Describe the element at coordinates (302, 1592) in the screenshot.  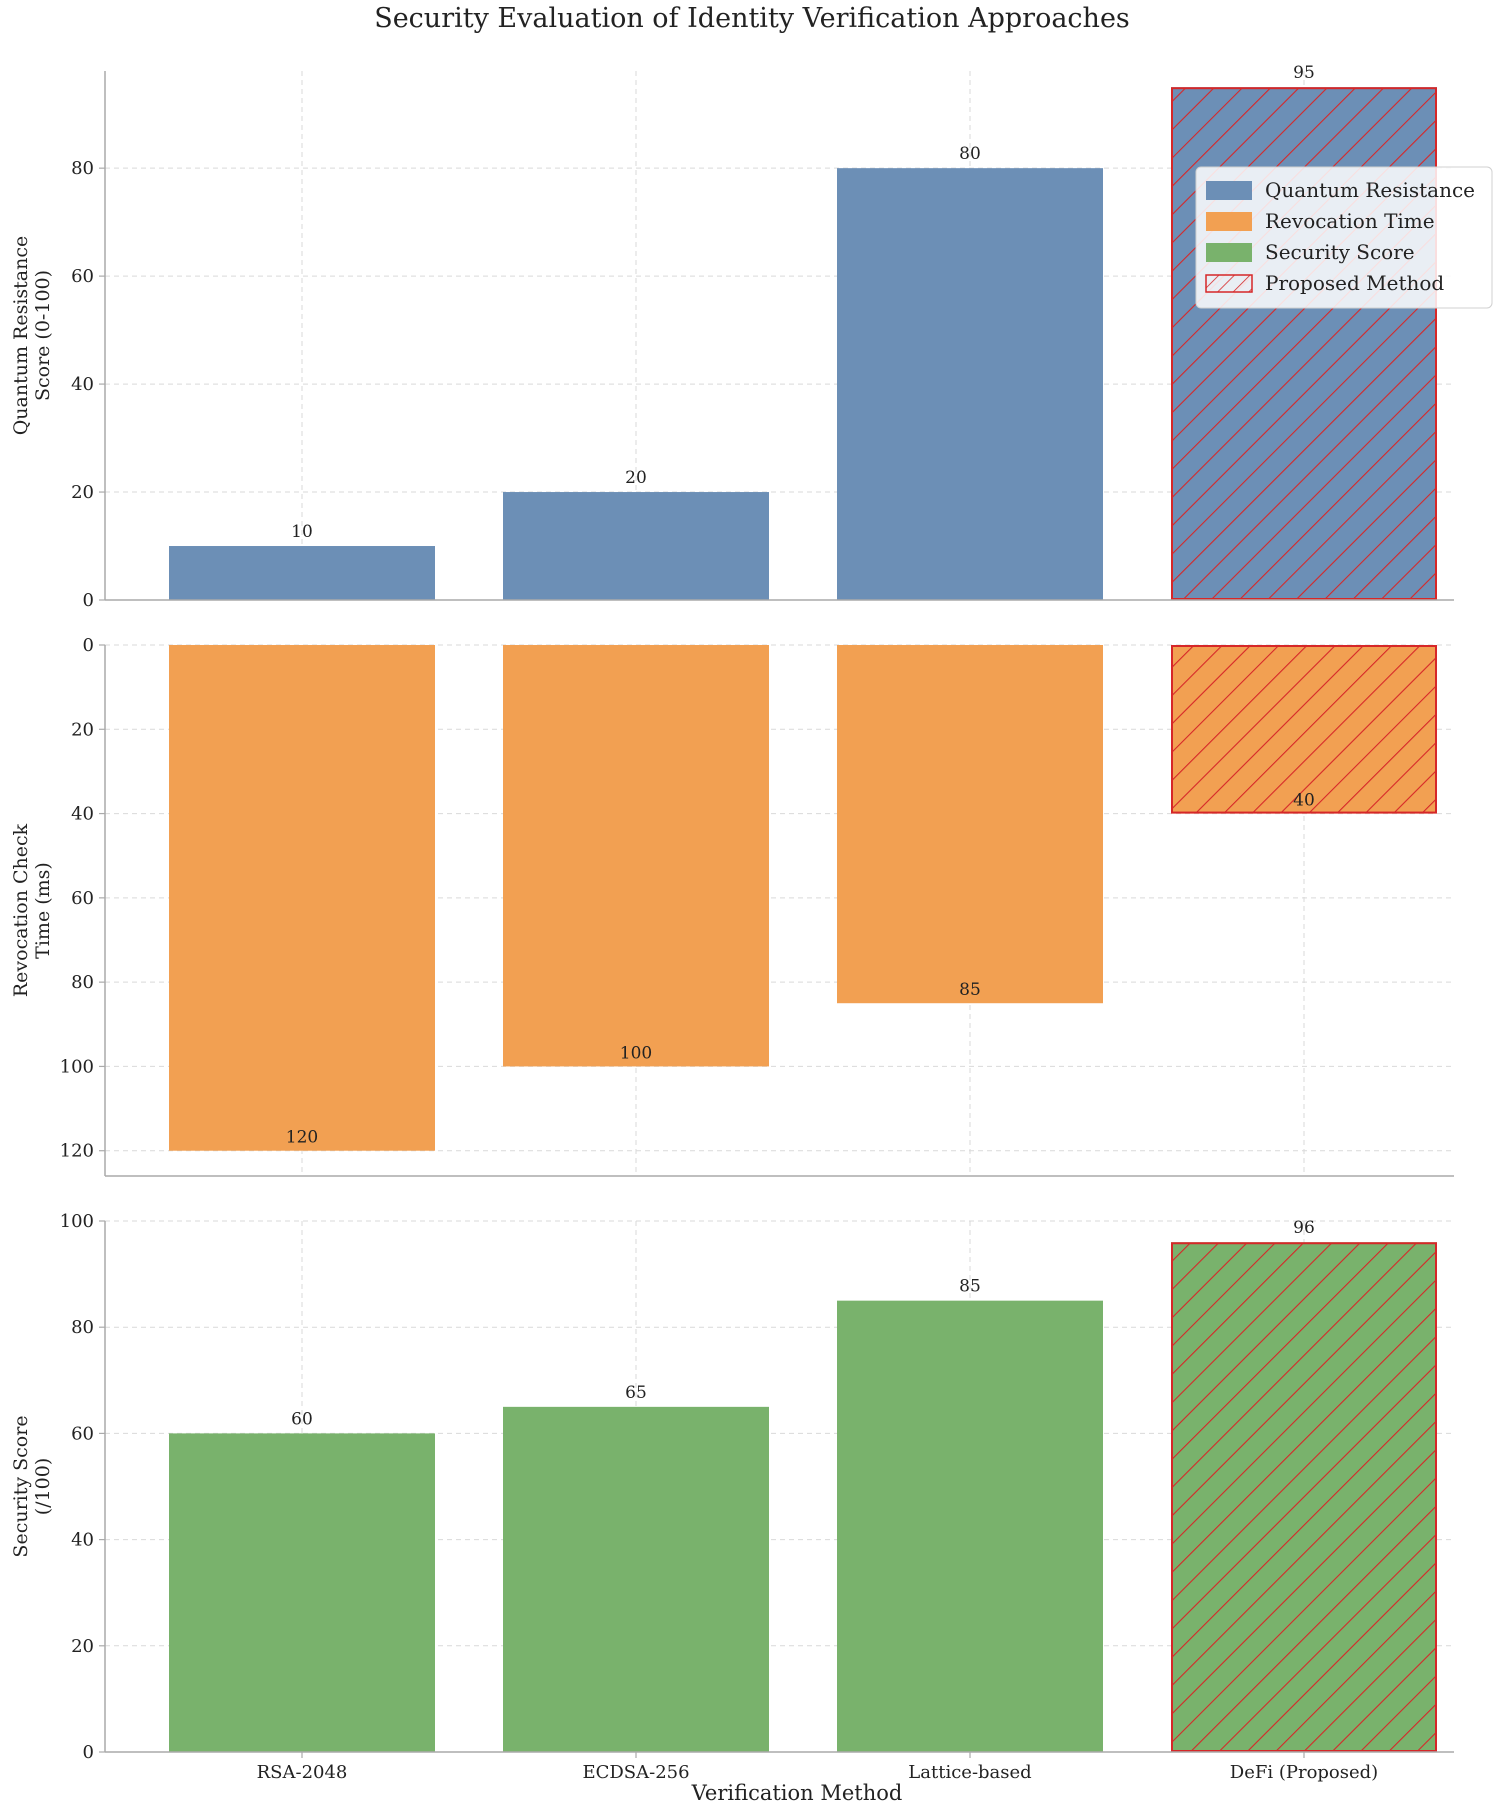
I see `security-score-bar-rsa-2048` at that location.